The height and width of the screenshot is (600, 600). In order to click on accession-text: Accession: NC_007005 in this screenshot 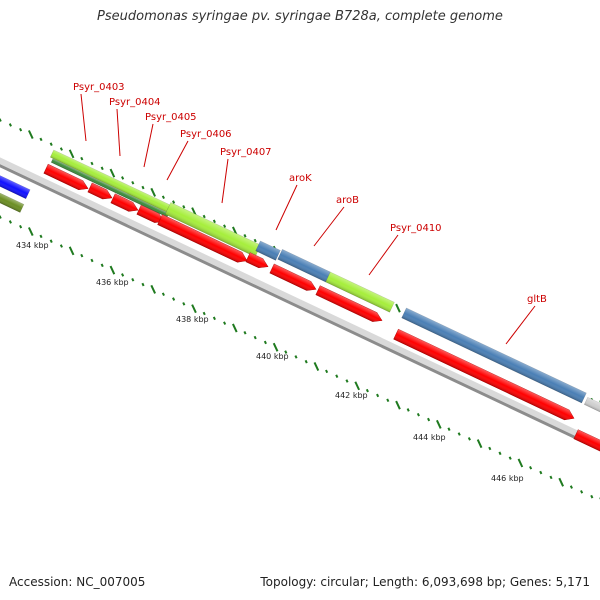, I will do `click(77, 582)`.